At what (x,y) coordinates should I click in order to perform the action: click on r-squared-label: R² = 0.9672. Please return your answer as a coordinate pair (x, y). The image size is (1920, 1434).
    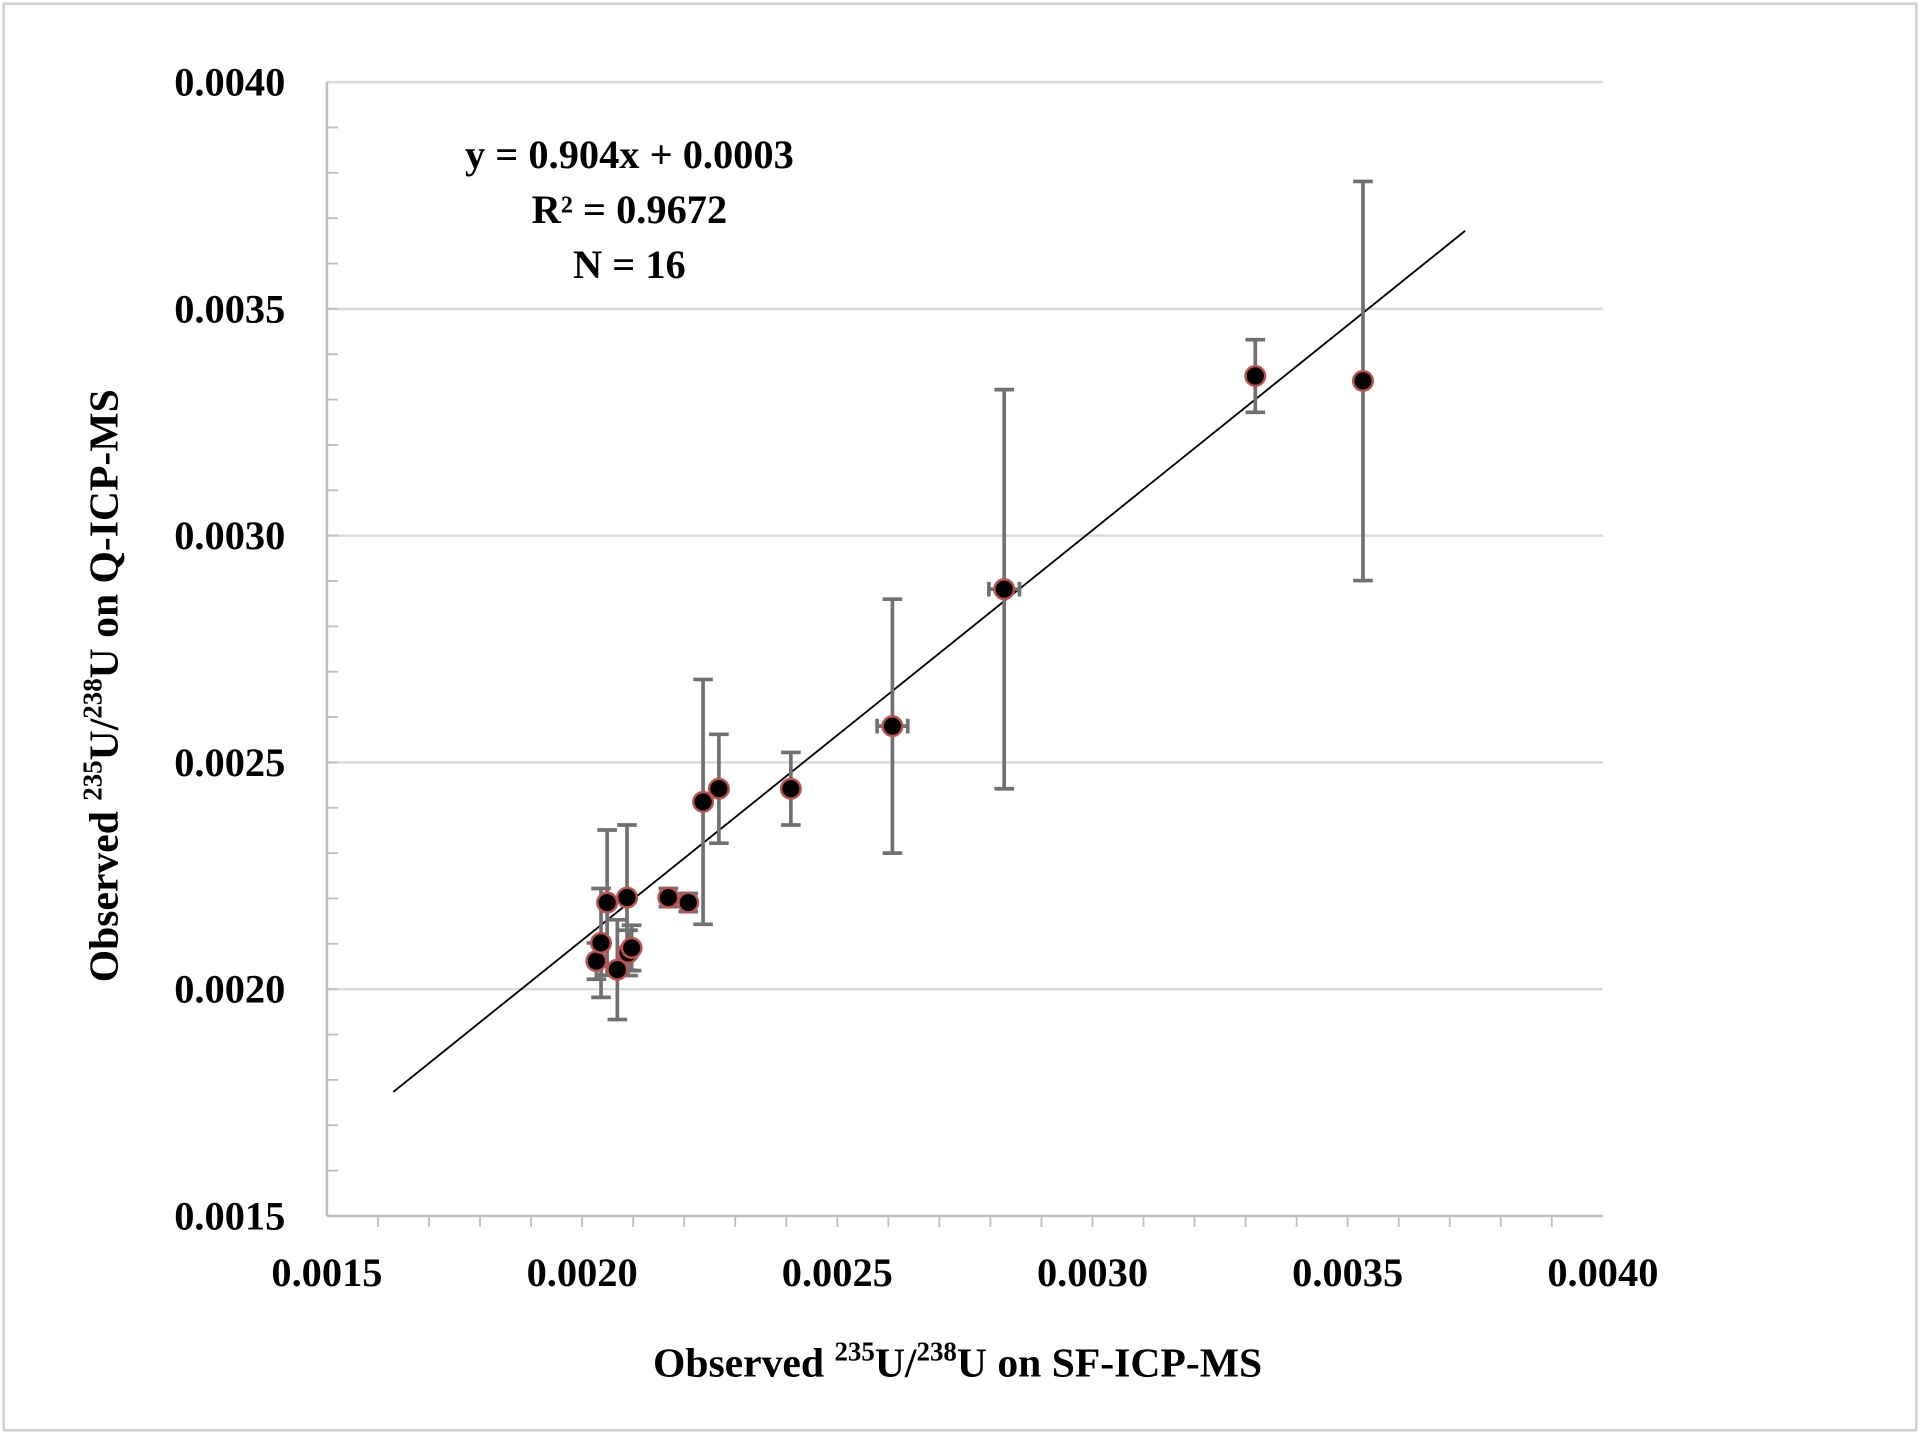
    Looking at the image, I should click on (630, 209).